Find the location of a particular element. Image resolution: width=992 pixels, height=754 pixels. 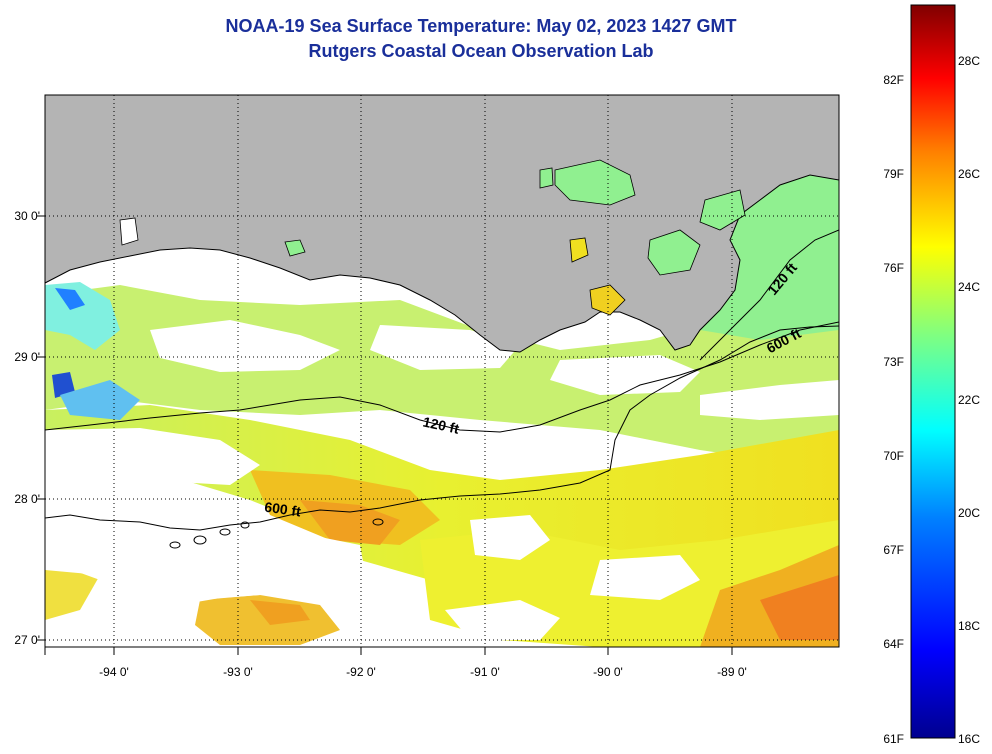

colorbar-f-label: 67F is located at coordinates (893, 550).